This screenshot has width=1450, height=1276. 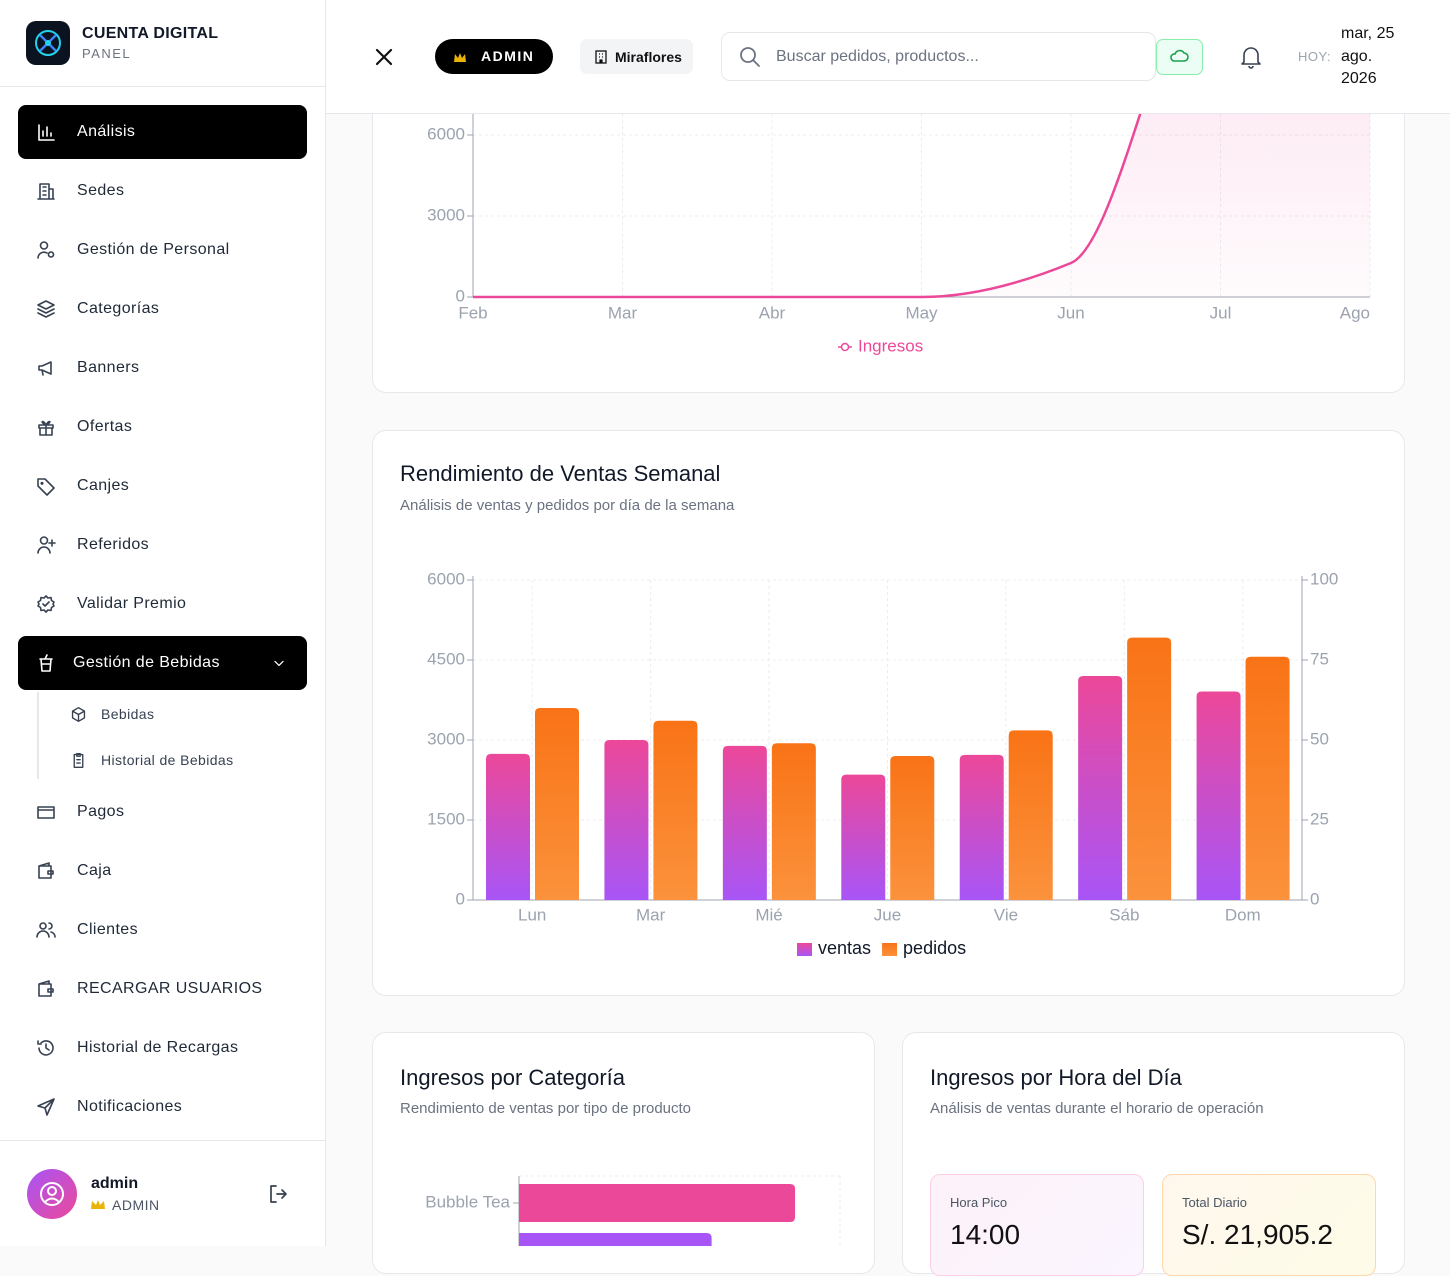 I want to click on nav-item: Gestión de Personal, so click(x=162, y=250).